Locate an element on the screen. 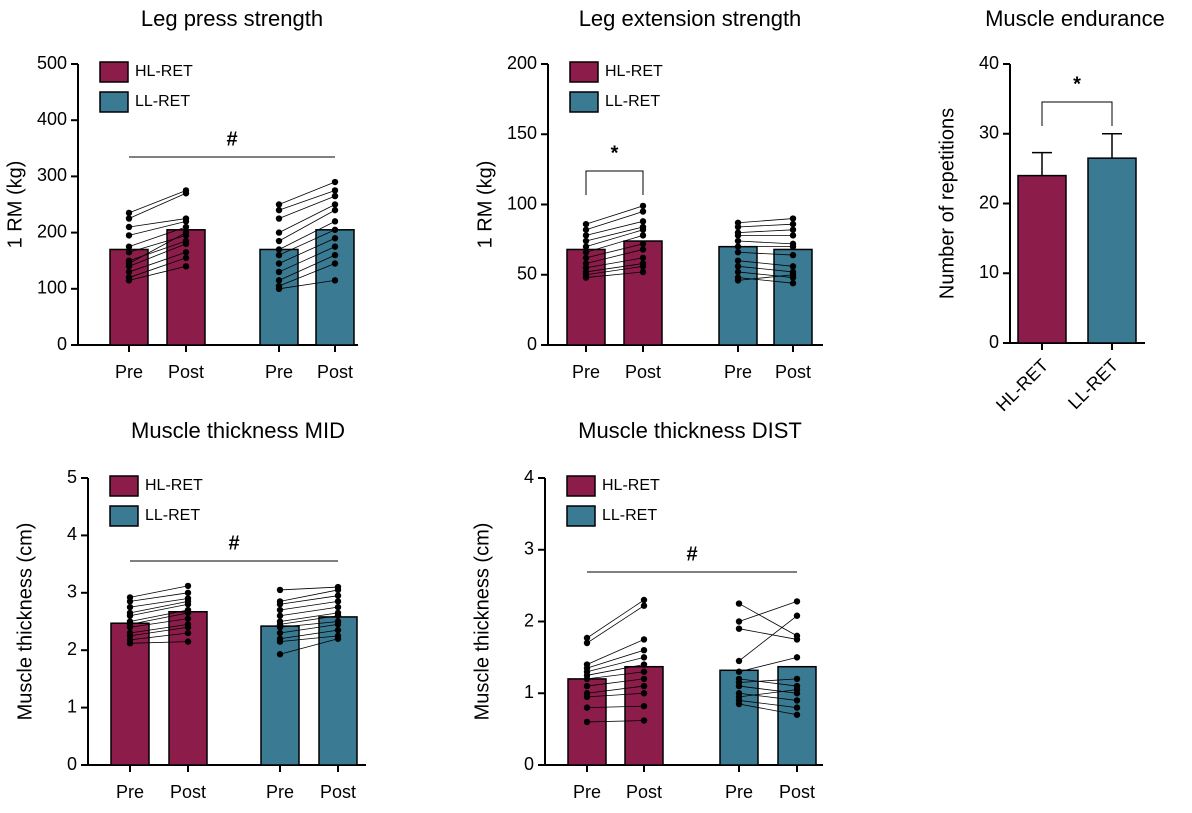 This screenshot has width=1192, height=813. y-tick-label: 300 is located at coordinates (52, 175).